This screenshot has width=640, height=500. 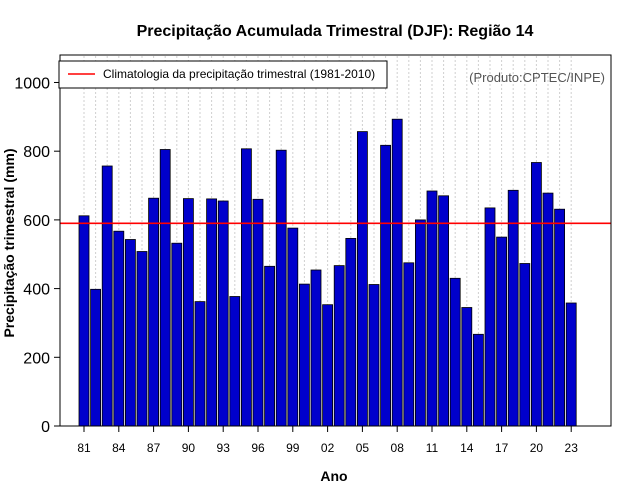 I want to click on x-tick-label: 96, so click(x=258, y=448).